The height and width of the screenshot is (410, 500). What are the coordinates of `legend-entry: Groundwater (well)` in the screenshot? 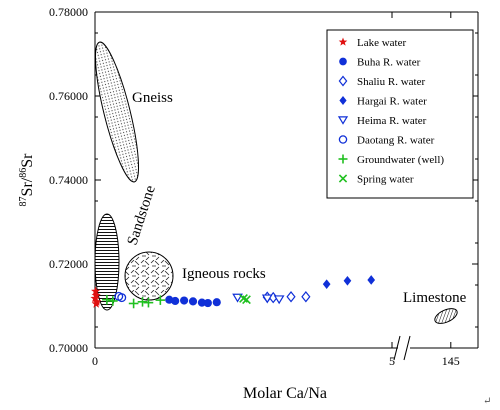 It's located at (391, 160).